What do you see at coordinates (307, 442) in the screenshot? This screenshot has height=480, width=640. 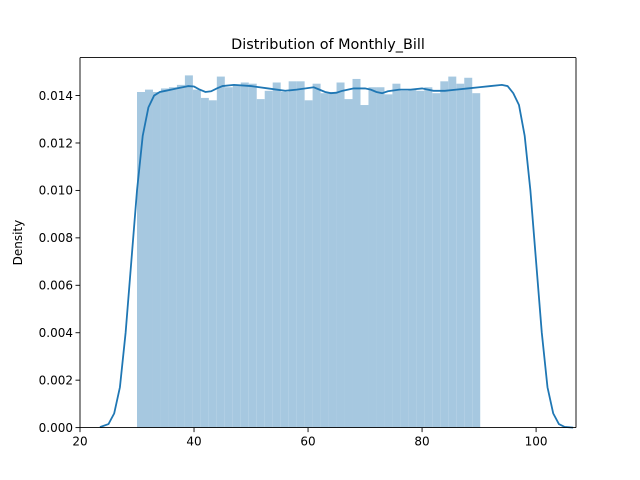 I see `x-tick-label: 60` at bounding box center [307, 442].